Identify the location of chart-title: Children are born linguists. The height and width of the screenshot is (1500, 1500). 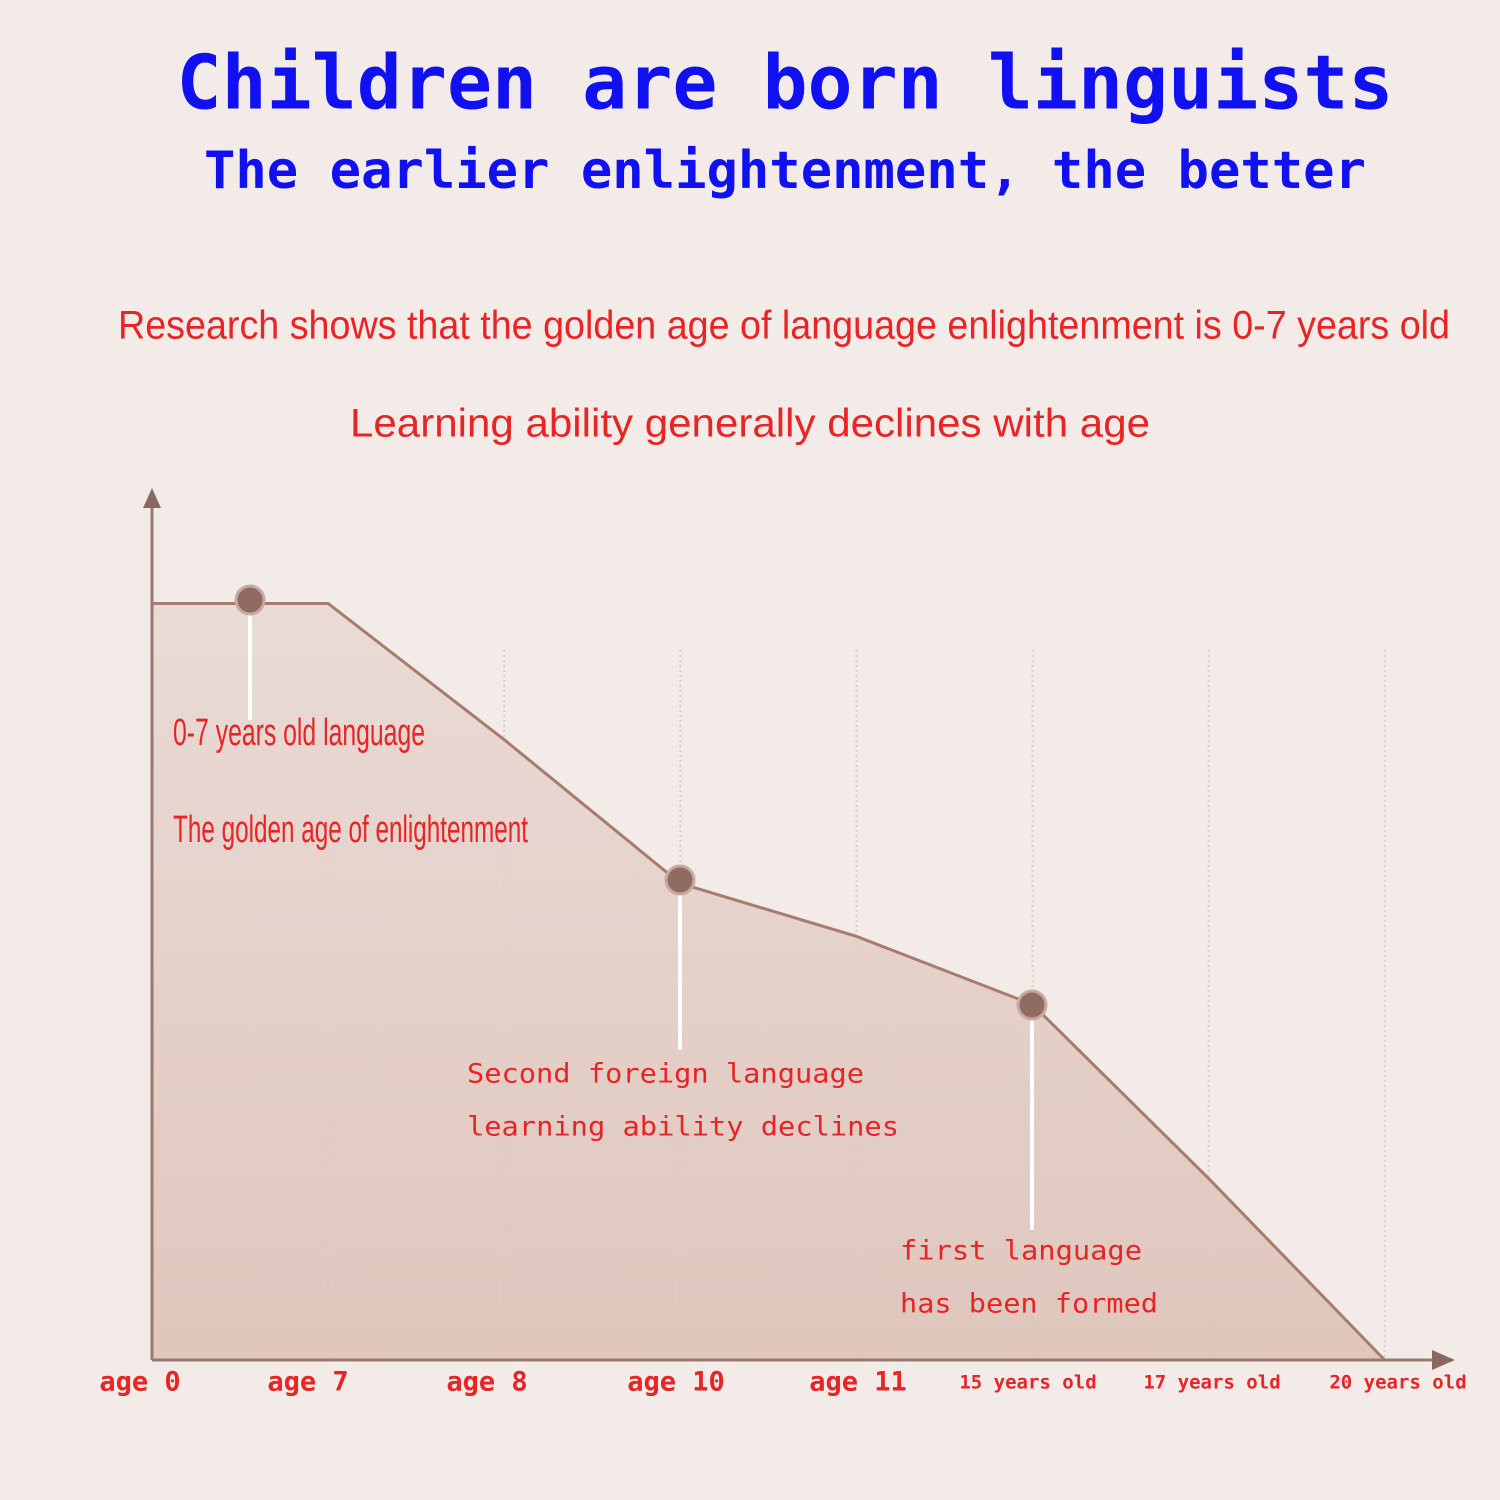
(785, 83).